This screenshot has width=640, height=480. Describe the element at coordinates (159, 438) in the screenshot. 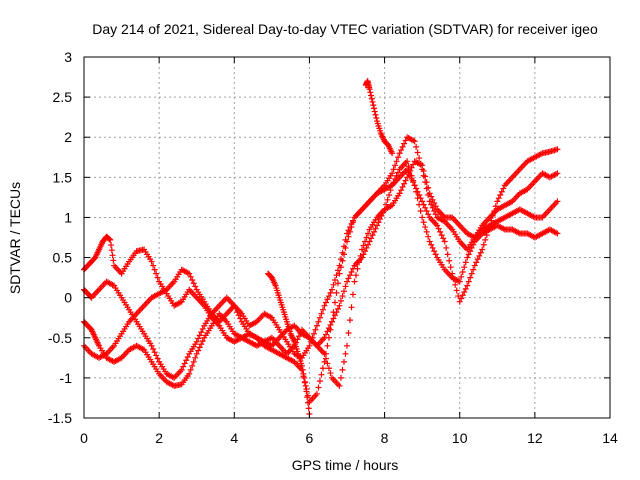

I see `x-tick-label: 2` at that location.